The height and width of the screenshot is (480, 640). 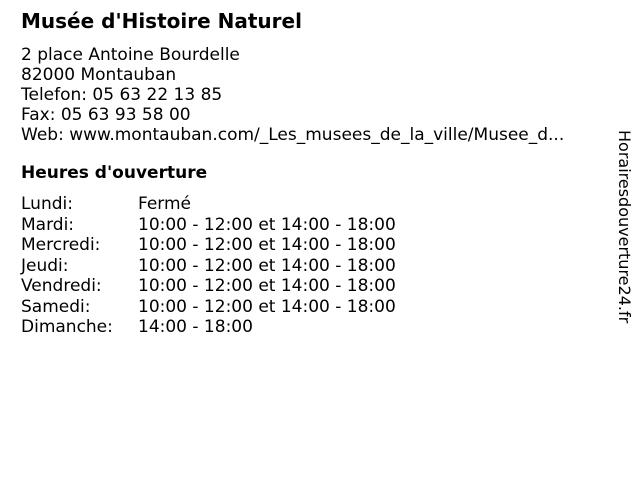 I want to click on day-label: Dimanche:, so click(x=67, y=327).